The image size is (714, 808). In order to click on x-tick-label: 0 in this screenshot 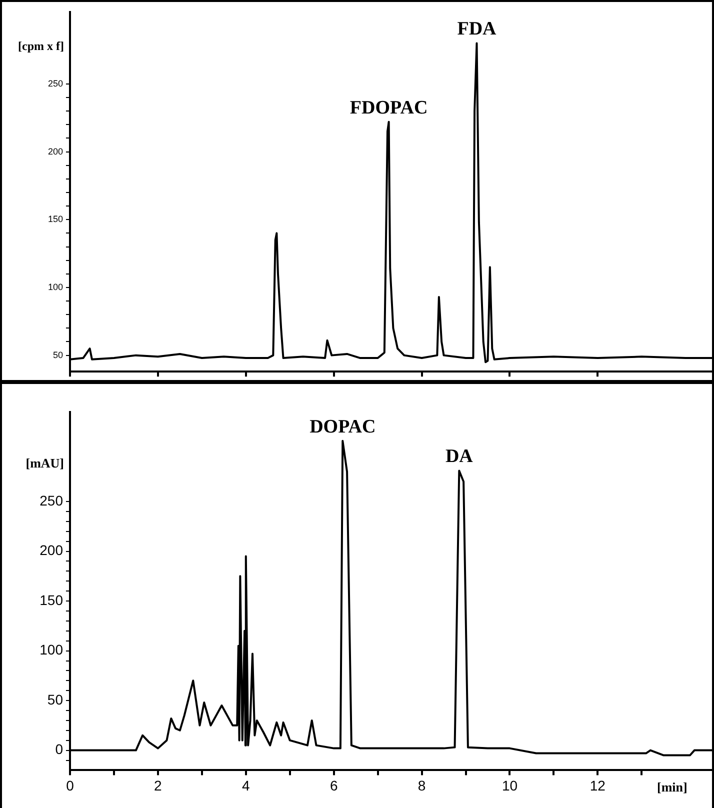, I will do `click(70, 785)`.